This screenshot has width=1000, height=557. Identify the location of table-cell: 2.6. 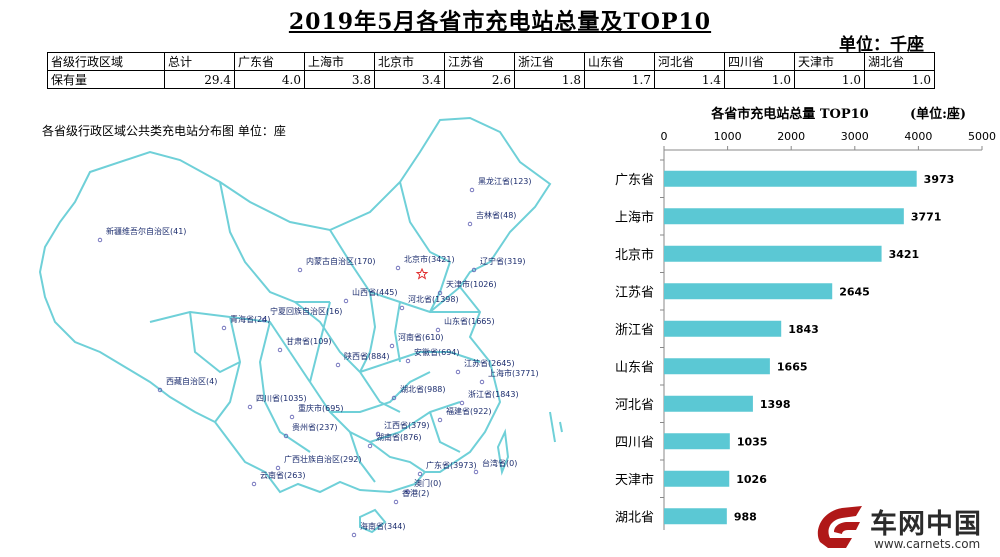
(479, 79).